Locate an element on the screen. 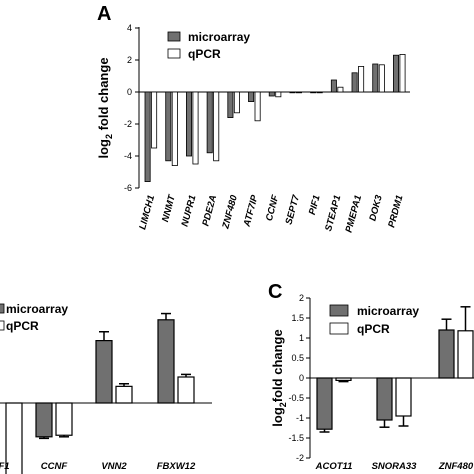 Image resolution: width=474 pixels, height=474 pixels. panel-a-category-ccnf: CCNF is located at coordinates (273, 208).